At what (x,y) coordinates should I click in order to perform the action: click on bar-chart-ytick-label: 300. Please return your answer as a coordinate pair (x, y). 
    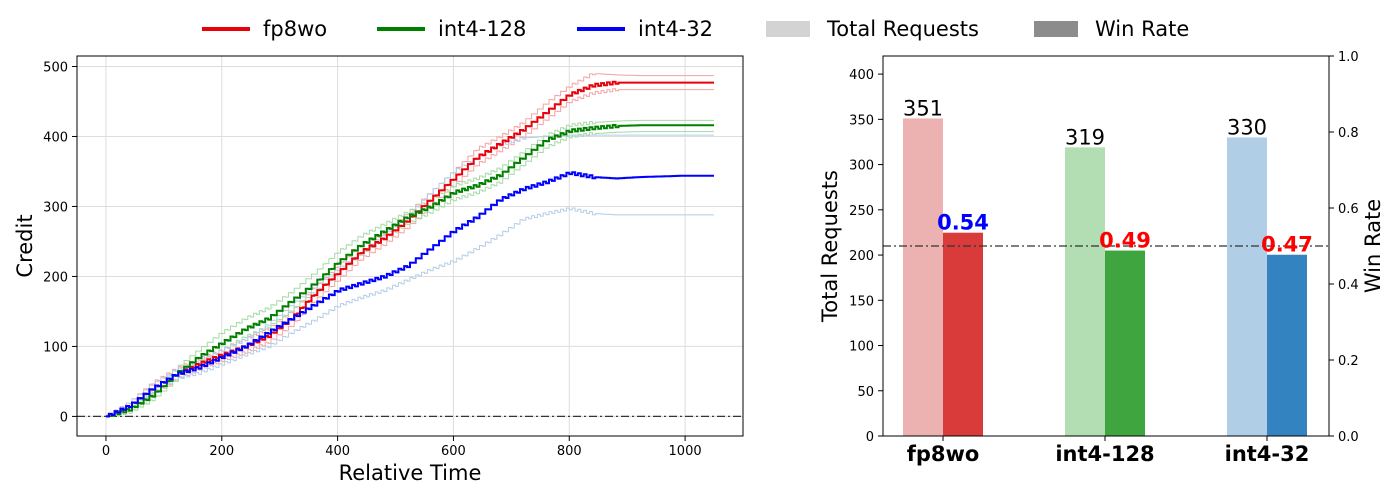
    Looking at the image, I should click on (861, 166).